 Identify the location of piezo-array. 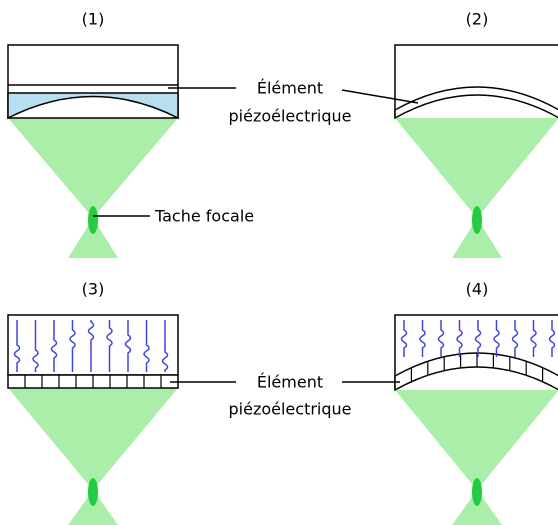
(476, 372).